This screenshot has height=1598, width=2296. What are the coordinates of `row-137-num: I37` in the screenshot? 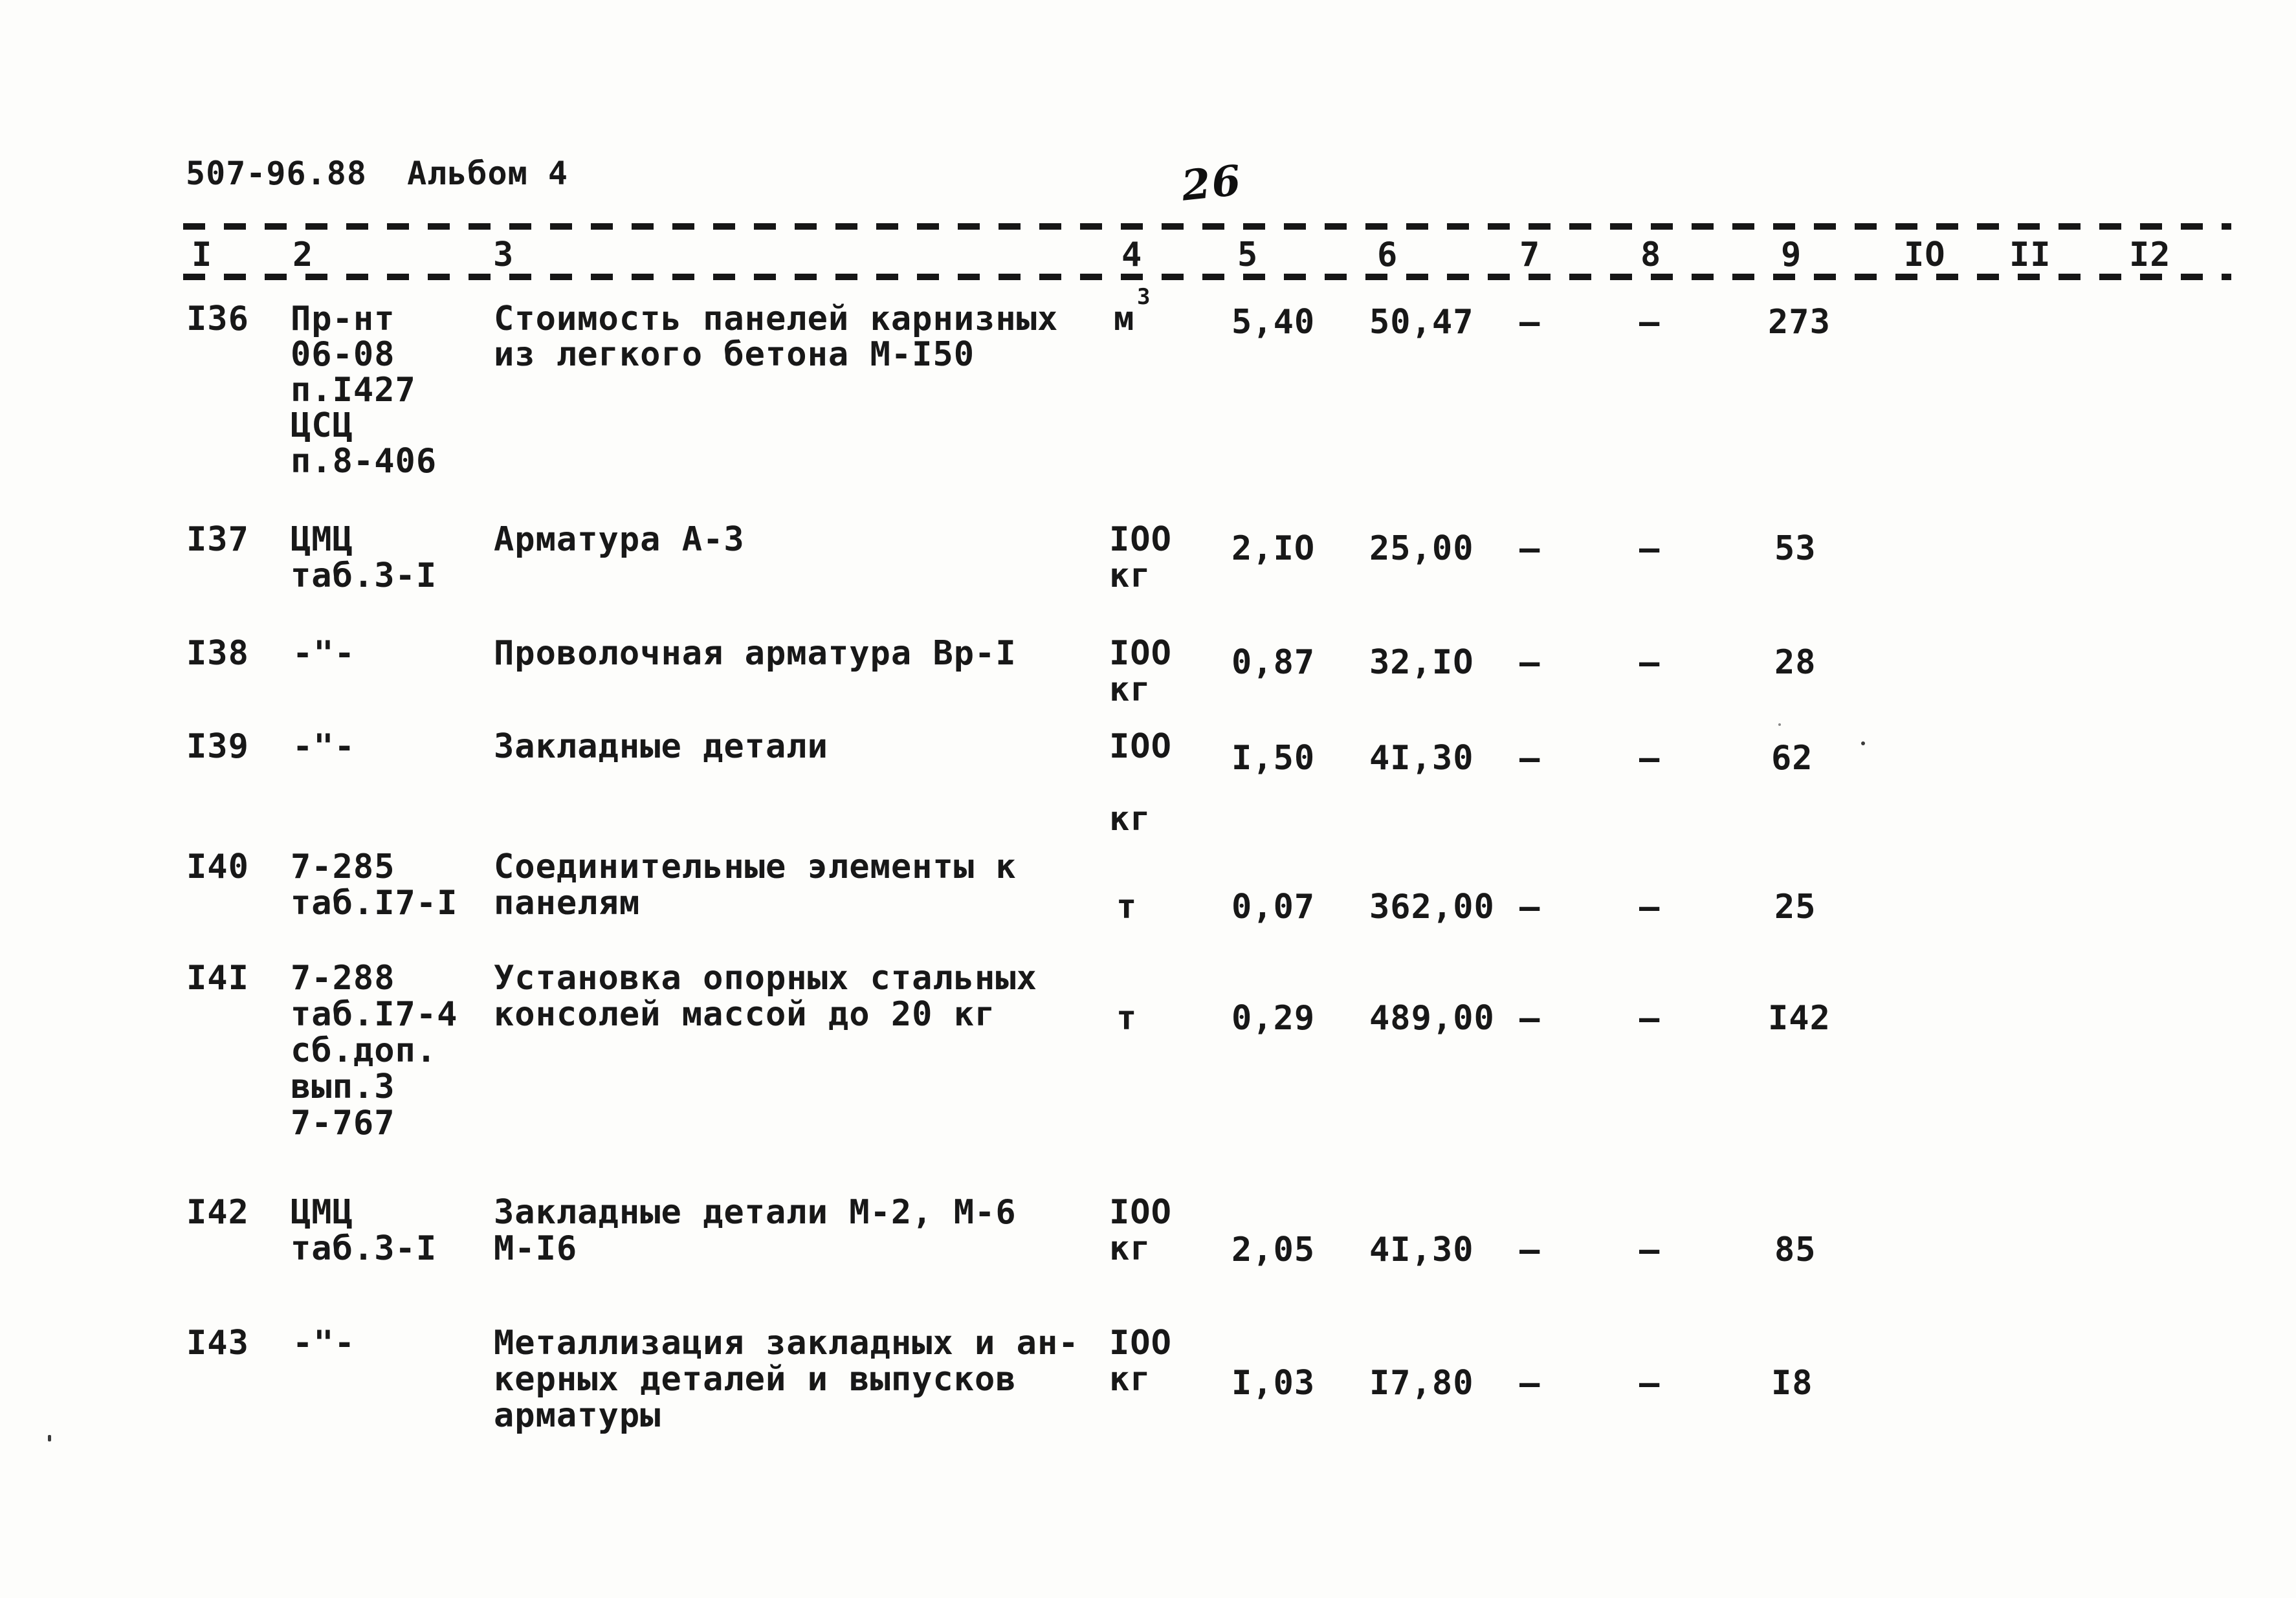 It's located at (217, 539).